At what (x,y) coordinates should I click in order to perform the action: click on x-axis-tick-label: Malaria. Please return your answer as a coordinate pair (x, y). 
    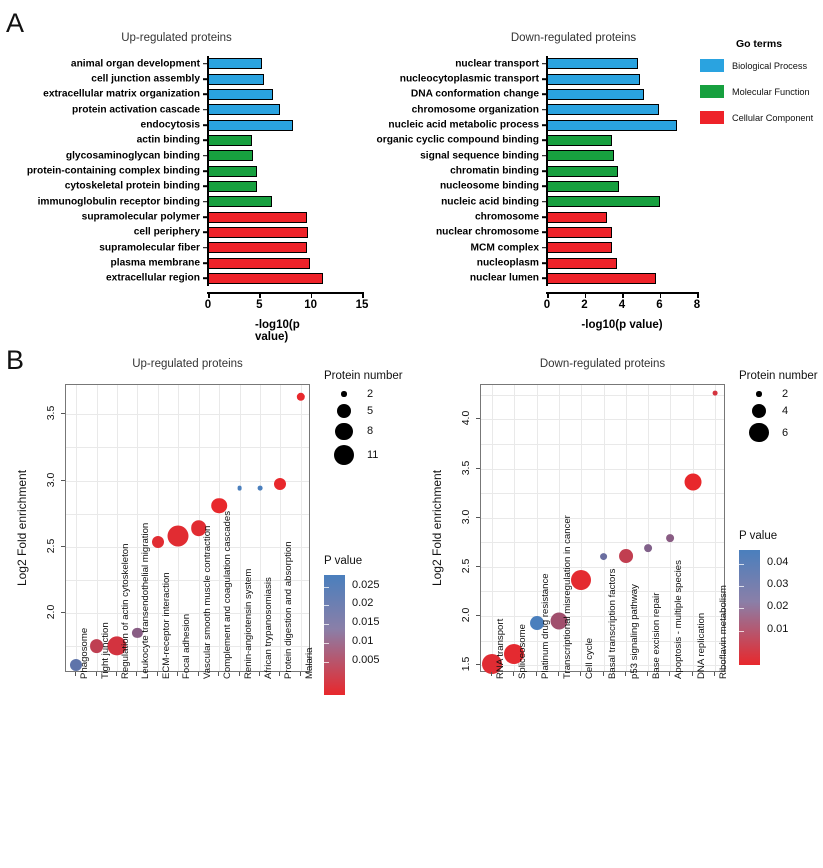
    Looking at the image, I should click on (309, 663).